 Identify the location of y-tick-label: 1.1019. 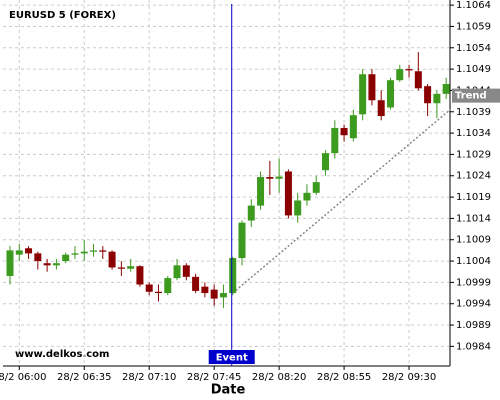
(473, 197).